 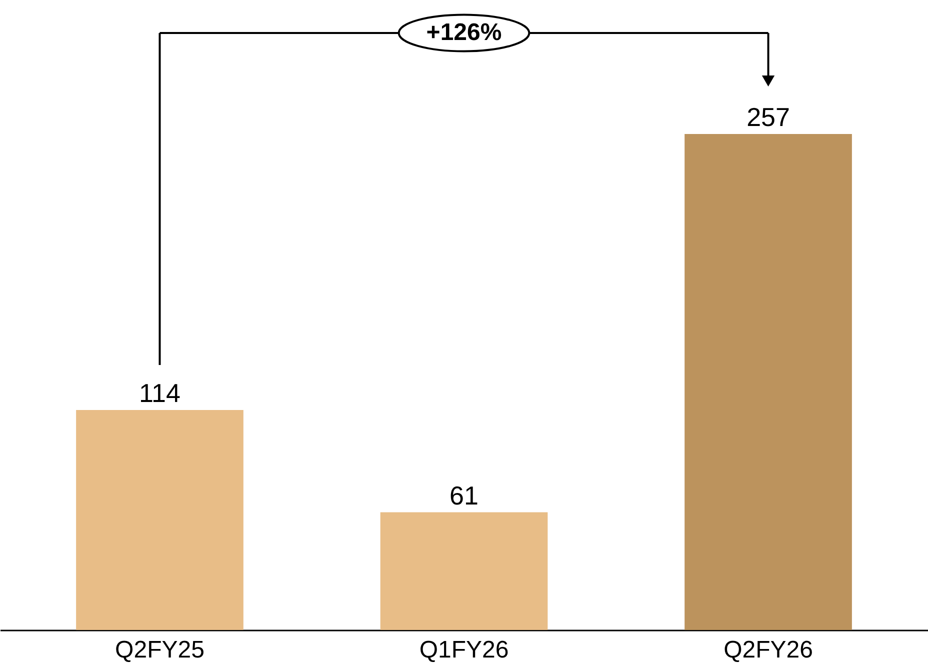 I want to click on data-label: 114, so click(x=159, y=393).